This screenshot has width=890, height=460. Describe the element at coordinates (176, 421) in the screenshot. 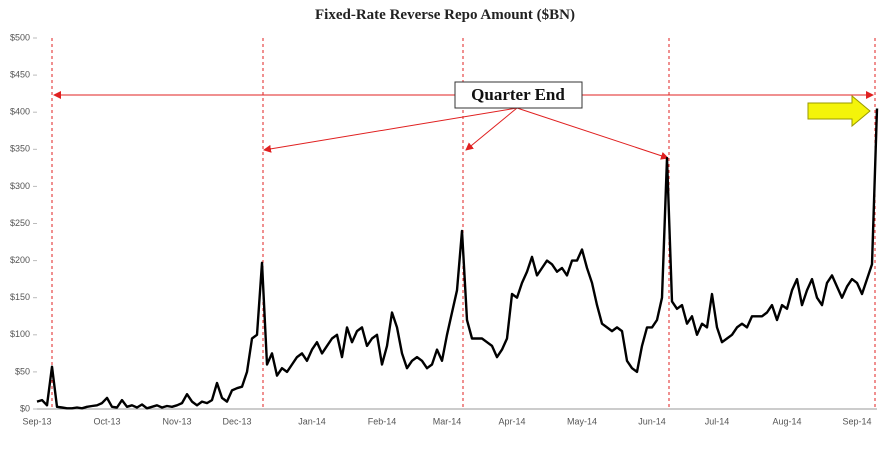

I see `x-tick-label: Nov-13` at that location.